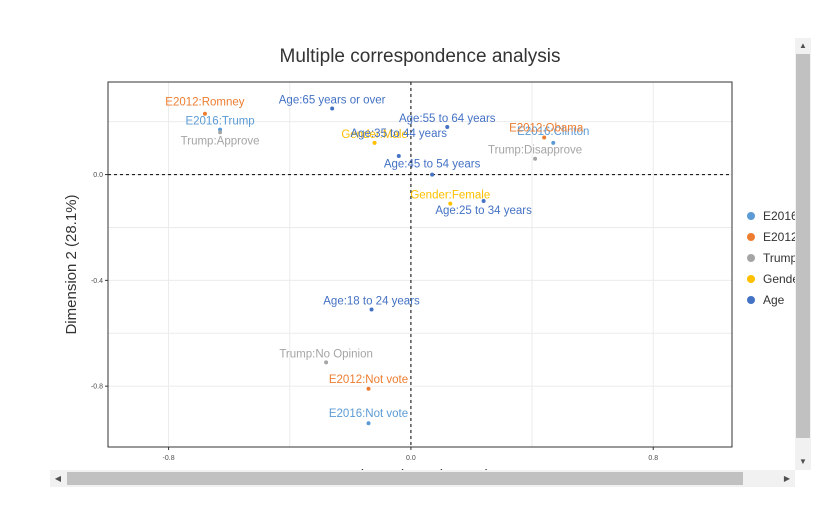 The height and width of the screenshot is (506, 832). Describe the element at coordinates (71, 264) in the screenshot. I see `y-axis-label: Dimension 2 (28.1%)` at that location.